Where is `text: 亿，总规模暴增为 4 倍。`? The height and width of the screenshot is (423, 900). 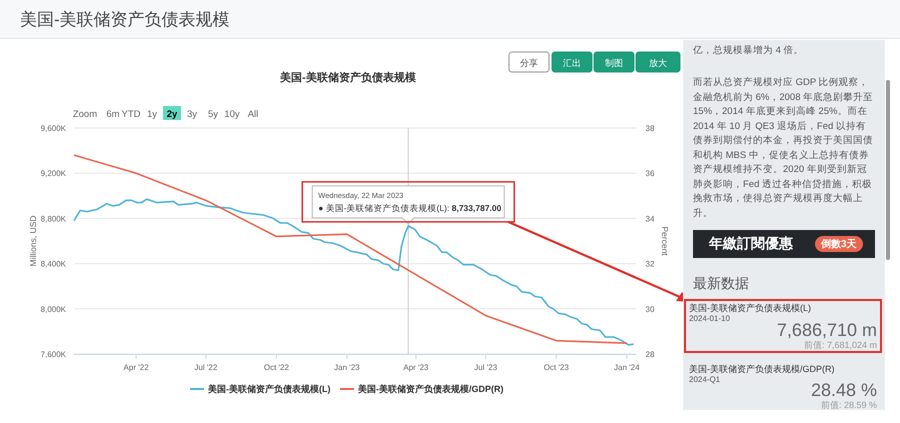 text: 亿，总规模暴增为 4 倍。 is located at coordinates (749, 50).